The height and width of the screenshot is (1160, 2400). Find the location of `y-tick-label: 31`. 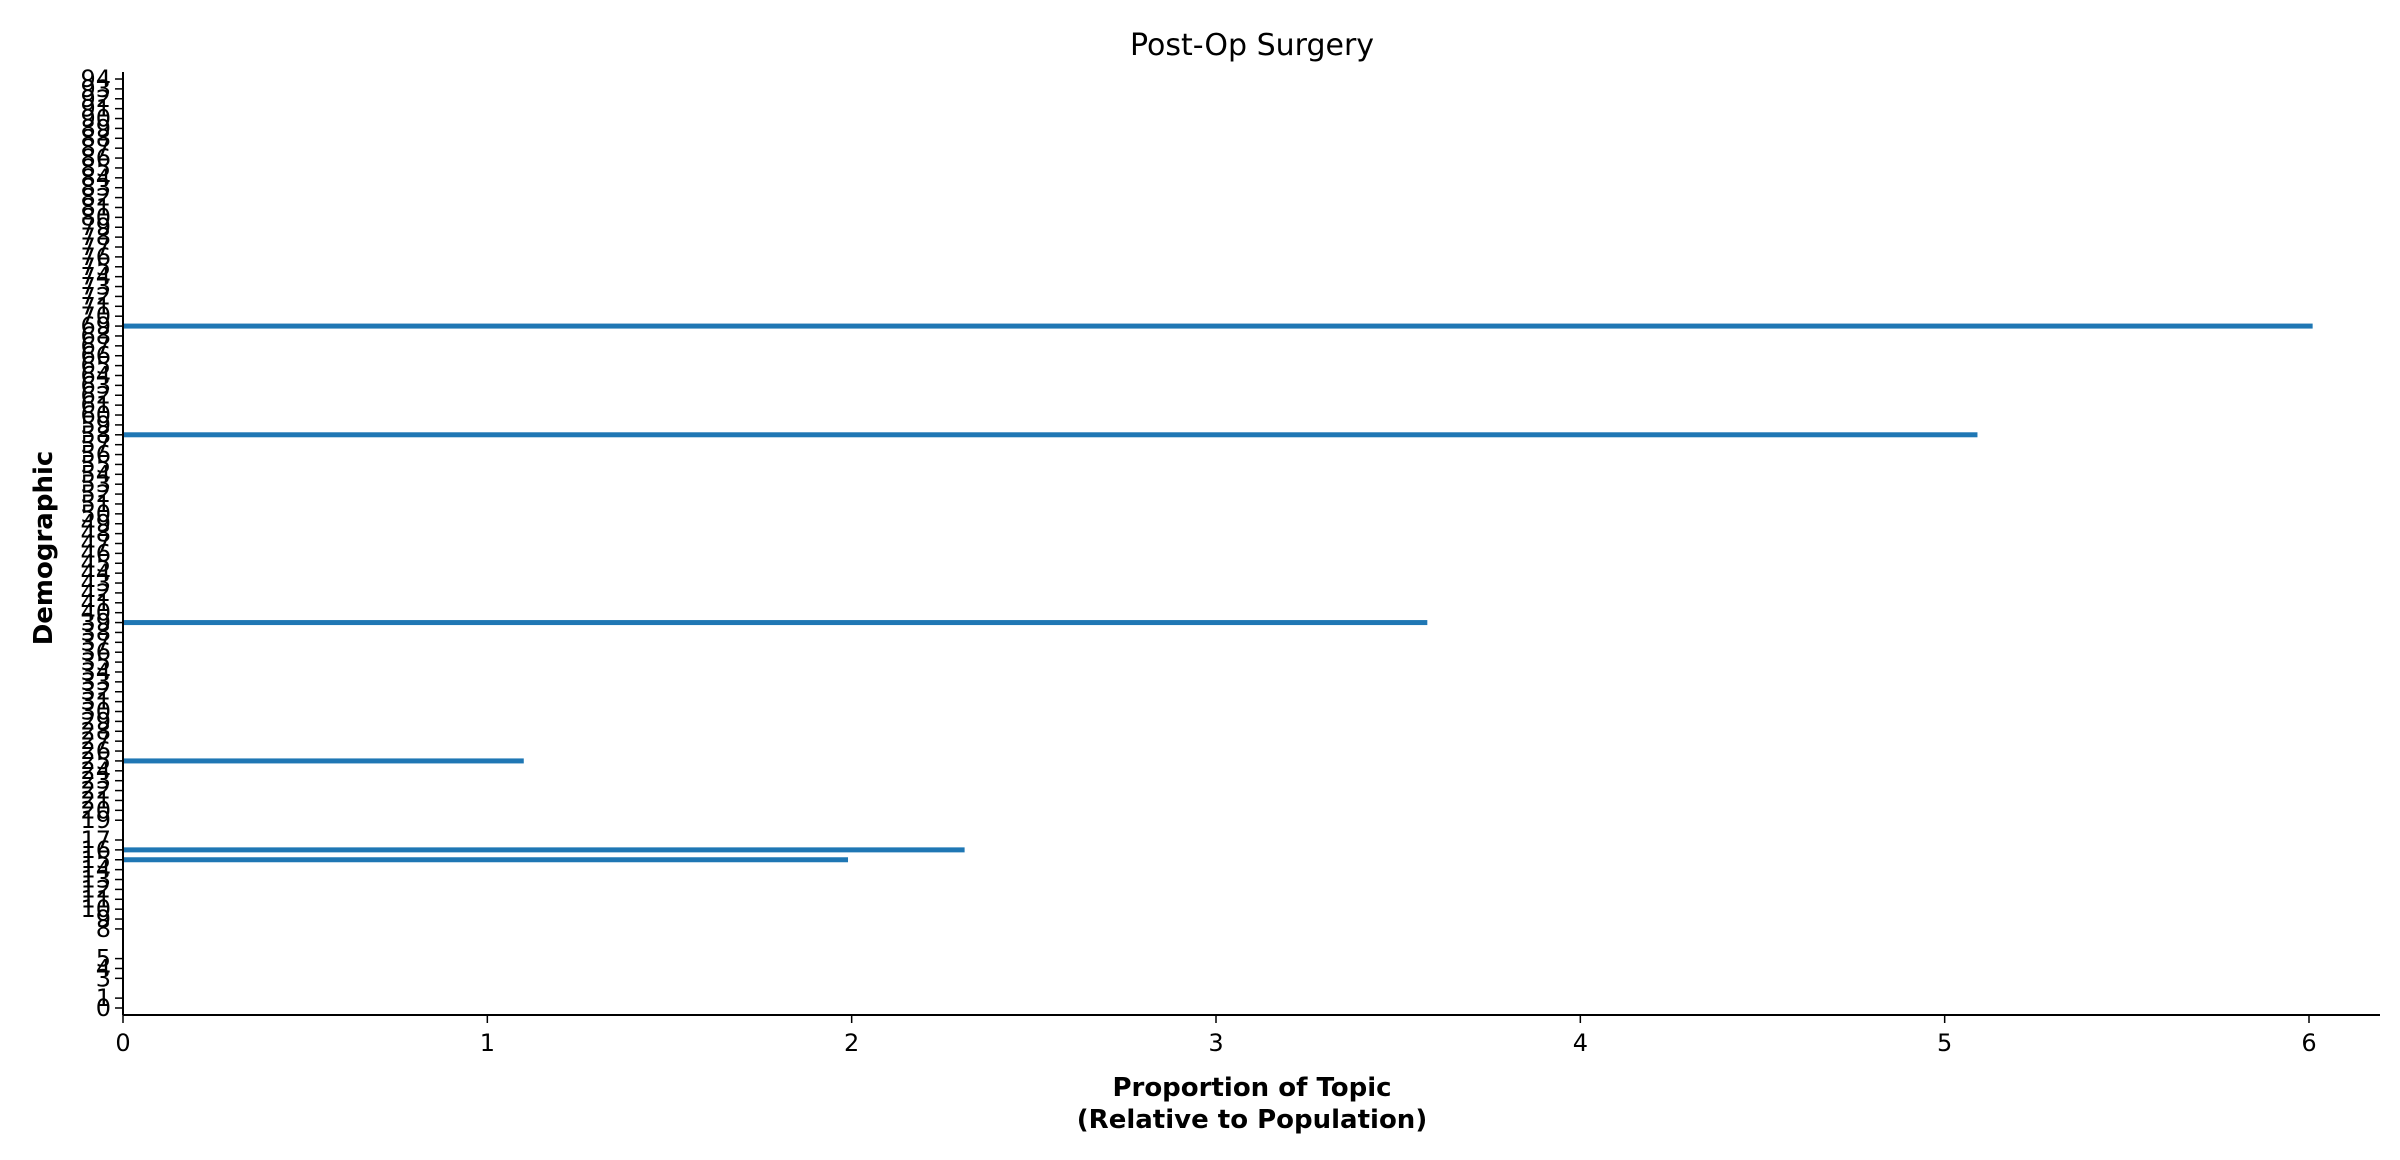

y-tick-label: 31 is located at coordinates (95, 702).